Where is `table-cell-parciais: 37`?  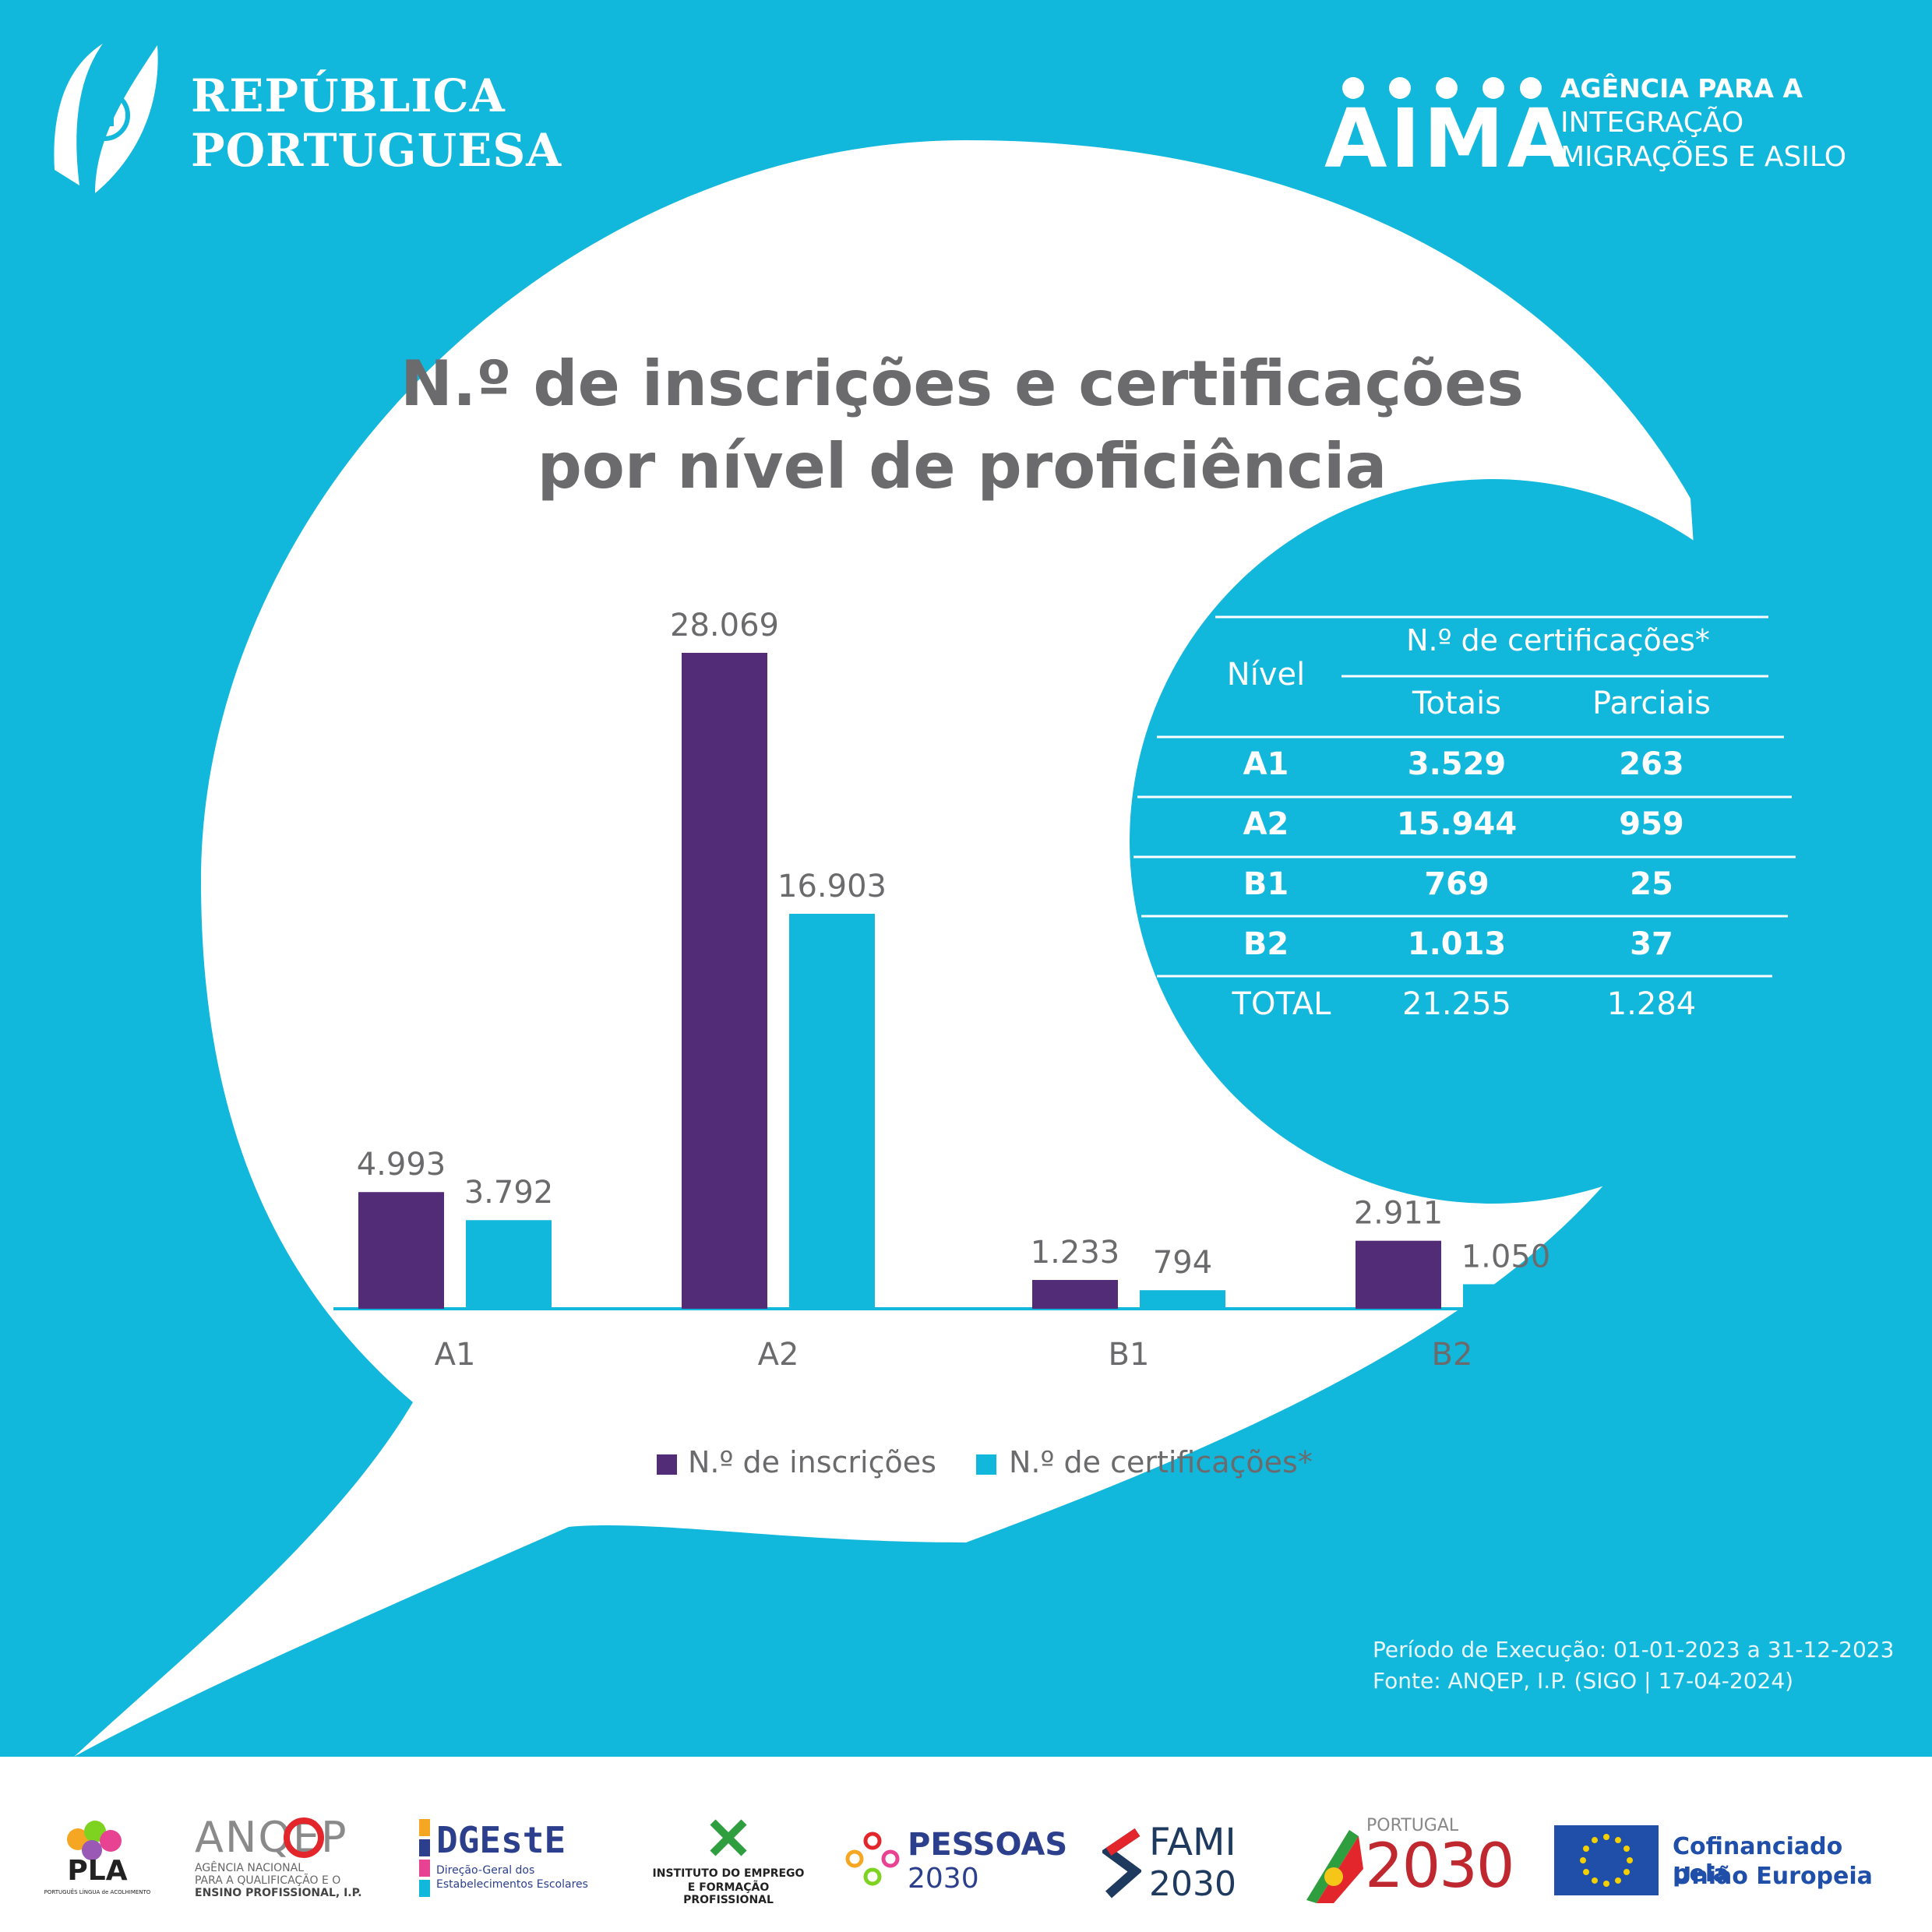
table-cell-parciais: 37 is located at coordinates (1651, 944).